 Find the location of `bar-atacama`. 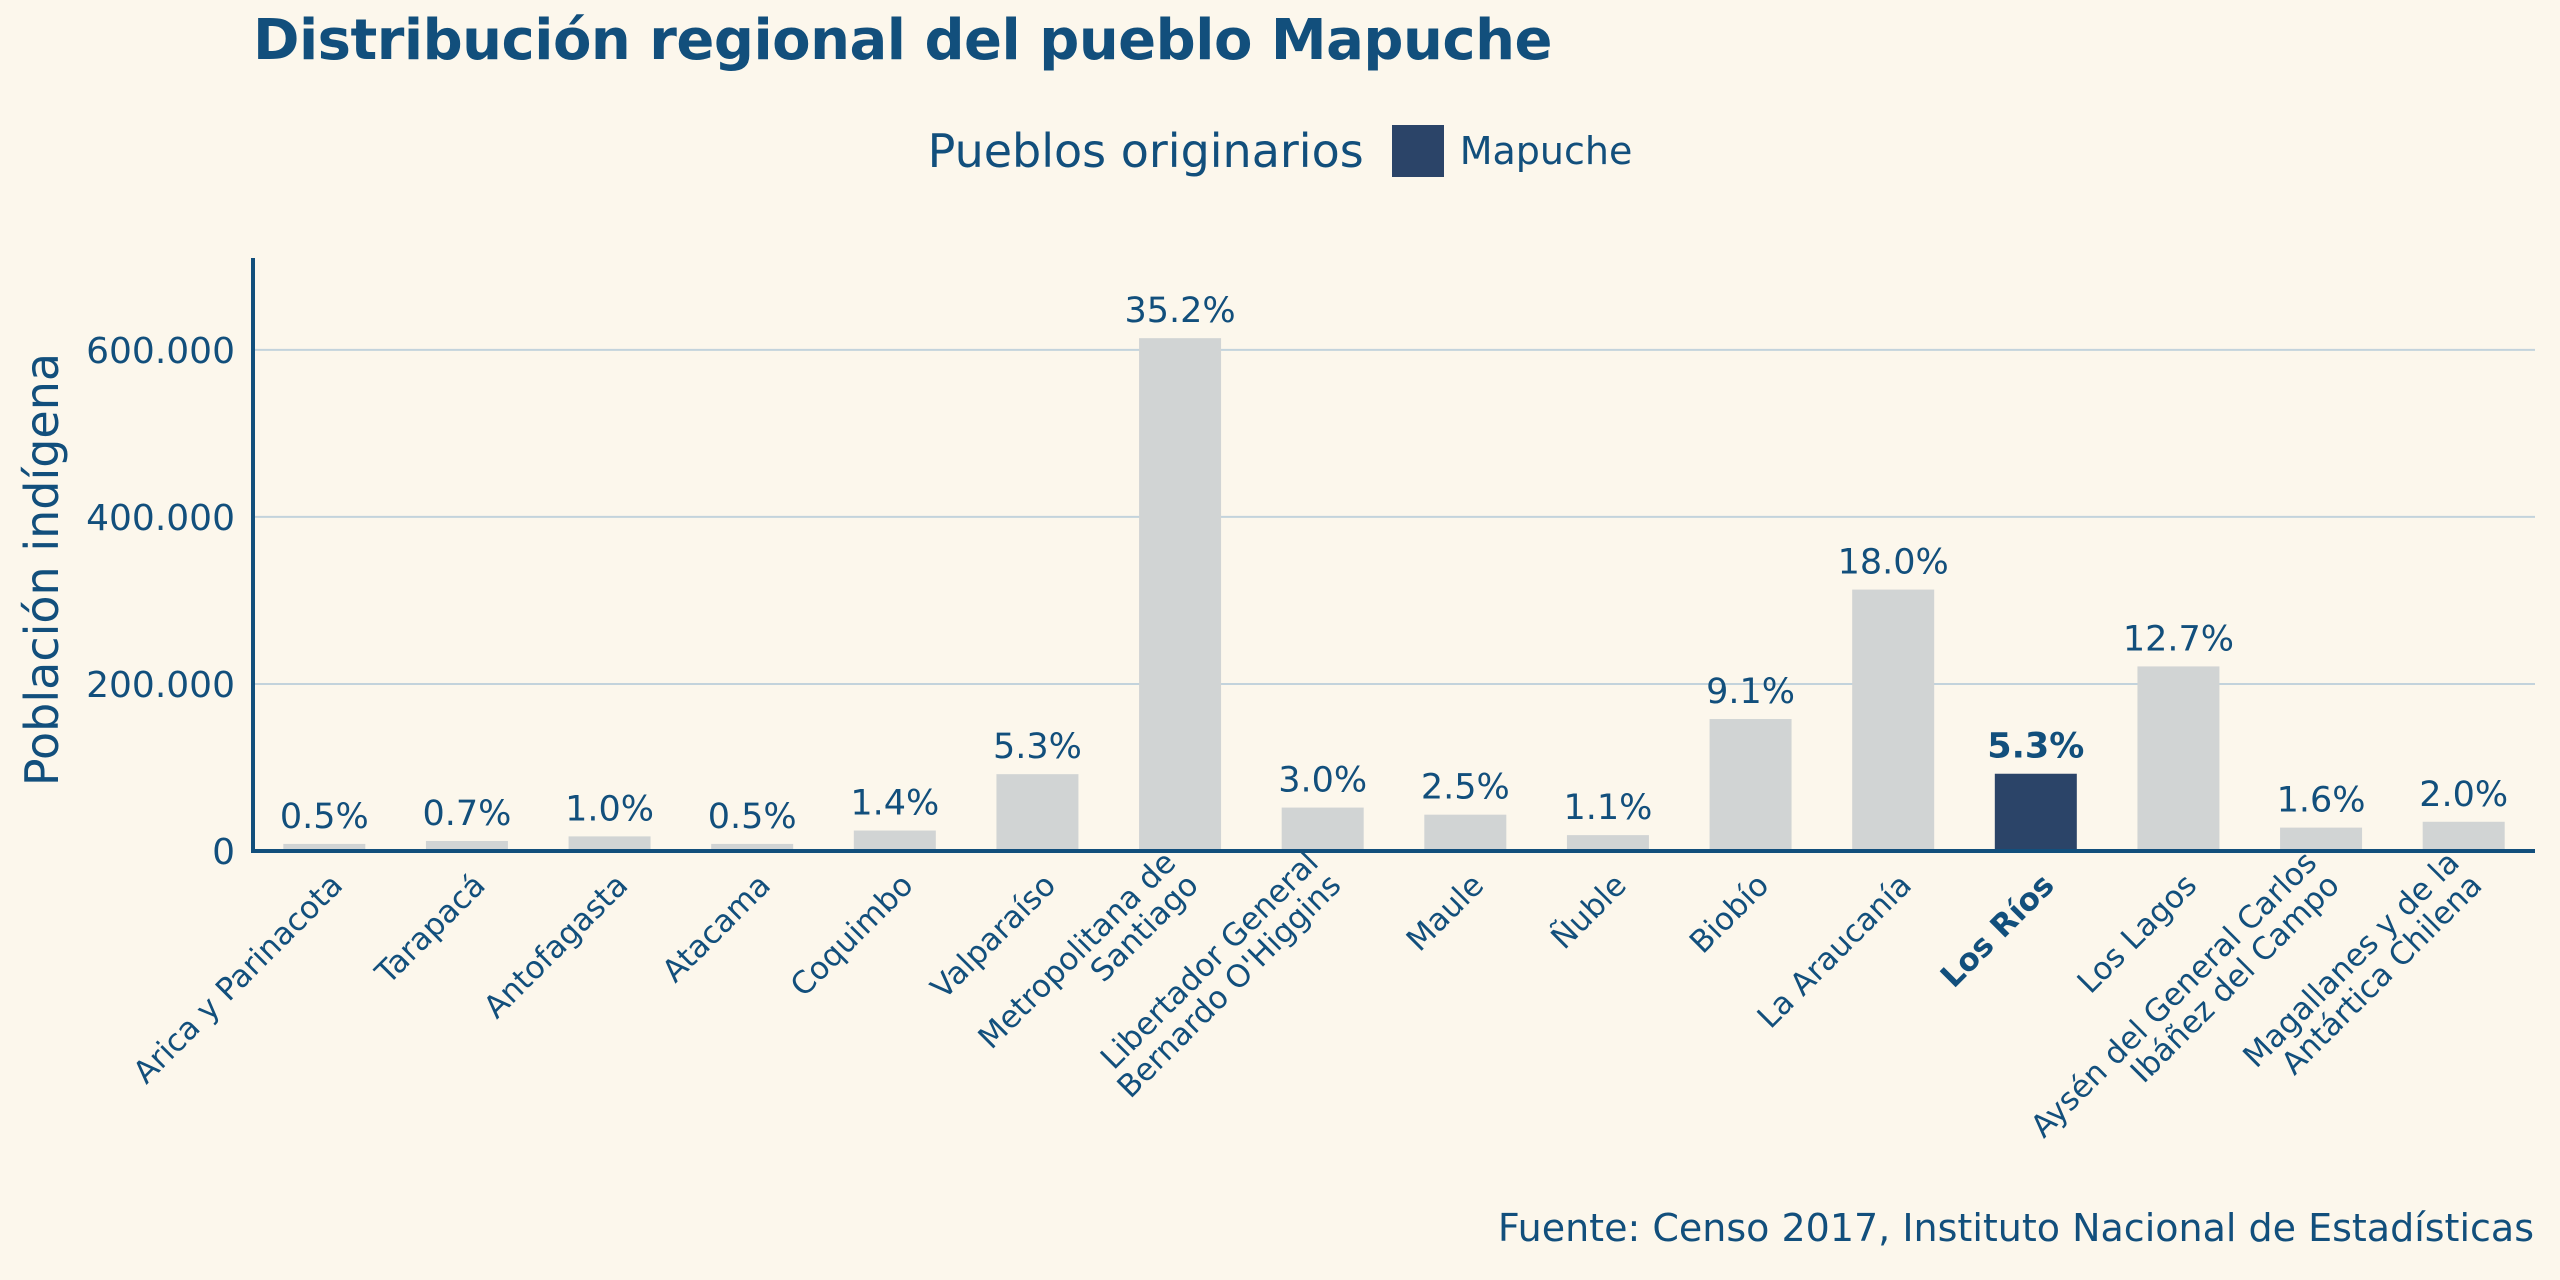

bar-atacama is located at coordinates (752, 847).